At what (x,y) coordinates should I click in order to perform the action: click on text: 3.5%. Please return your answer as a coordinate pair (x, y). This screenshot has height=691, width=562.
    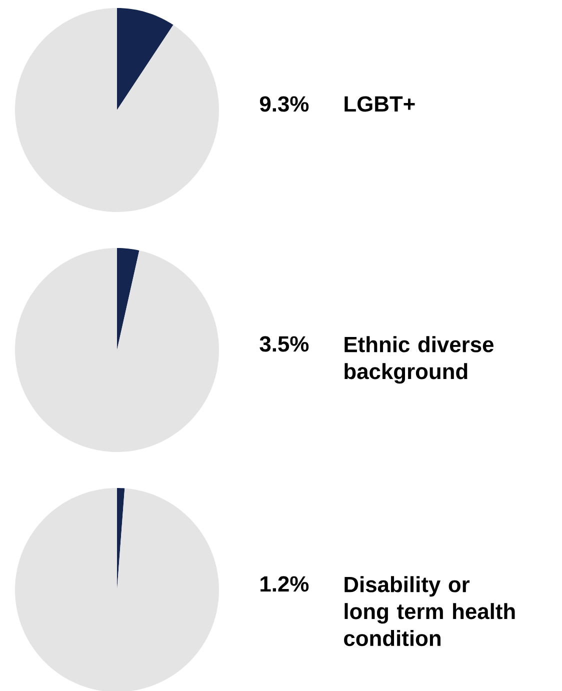
    Looking at the image, I should click on (284, 344).